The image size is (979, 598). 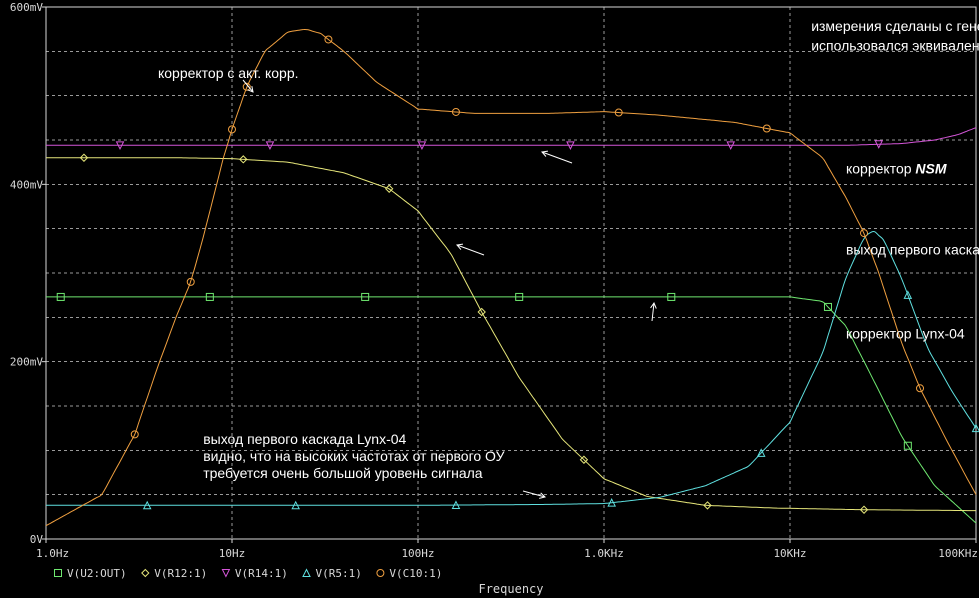 I want to click on x-tick-label: 10KHz, so click(x=789, y=553).